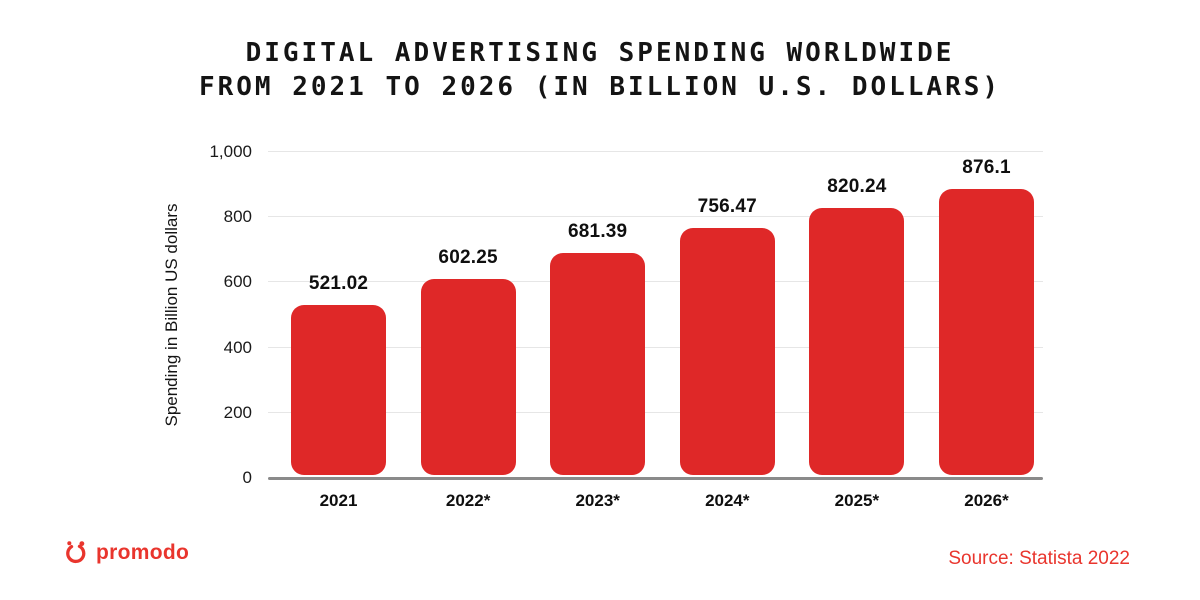 Image resolution: width=1200 pixels, height=600 pixels. What do you see at coordinates (338, 500) in the screenshot?
I see `x-tick-label: 2021` at bounding box center [338, 500].